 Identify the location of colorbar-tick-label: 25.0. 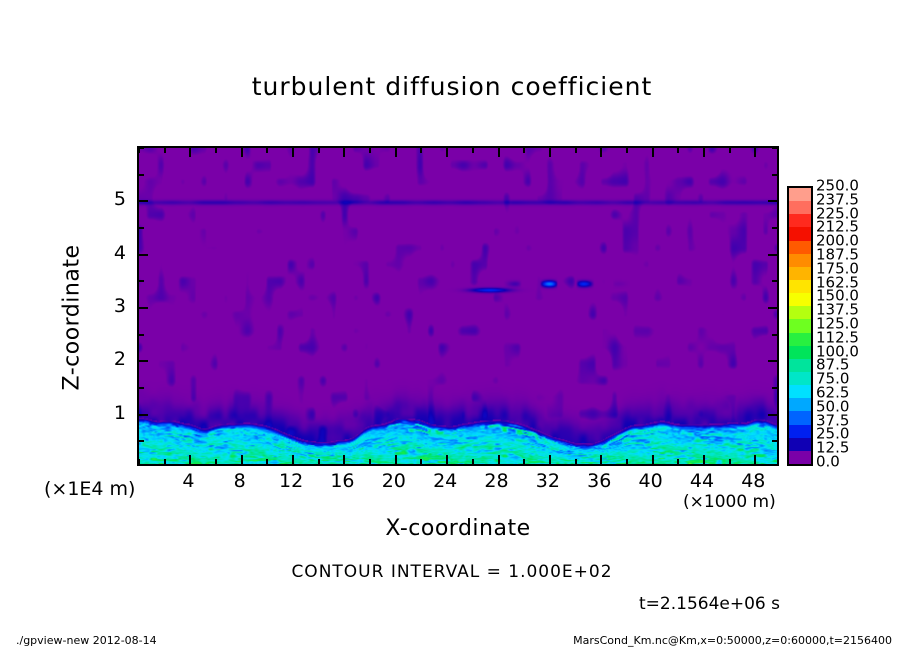
(833, 433).